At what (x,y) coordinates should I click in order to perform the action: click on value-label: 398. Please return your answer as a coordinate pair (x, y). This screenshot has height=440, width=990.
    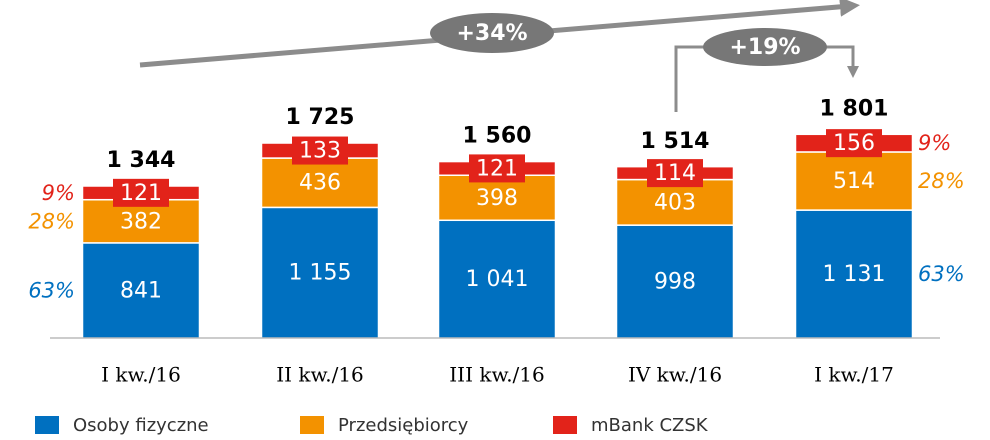
    Looking at the image, I should click on (497, 198).